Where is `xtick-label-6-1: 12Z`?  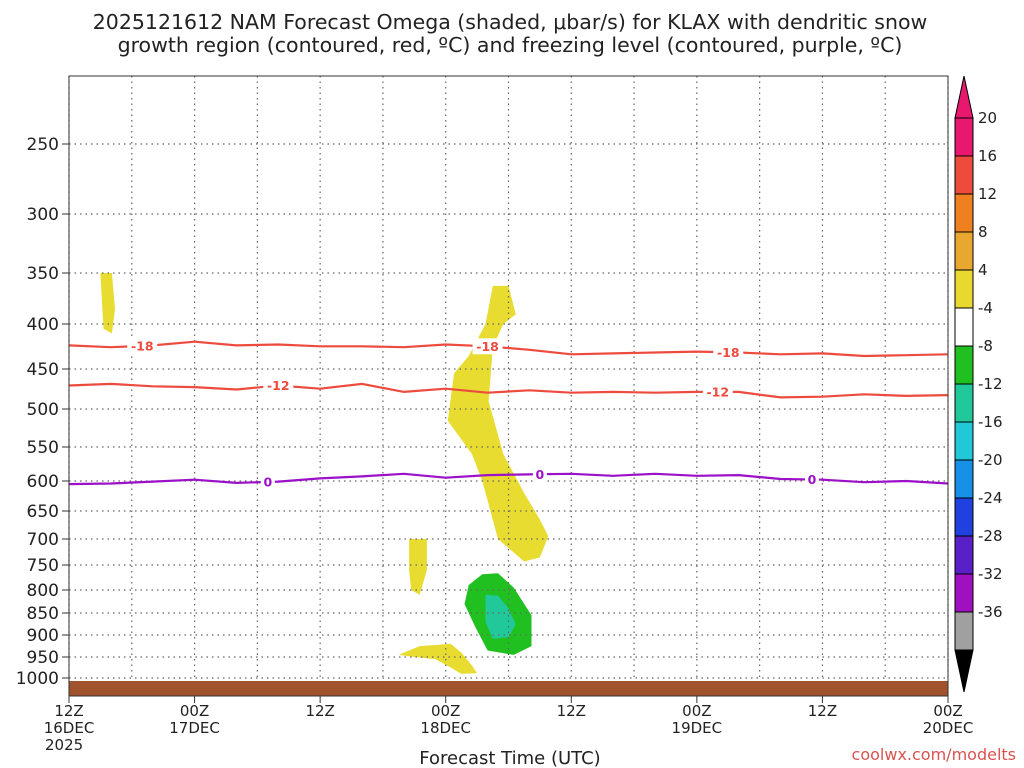 xtick-label-6-1: 12Z is located at coordinates (822, 711).